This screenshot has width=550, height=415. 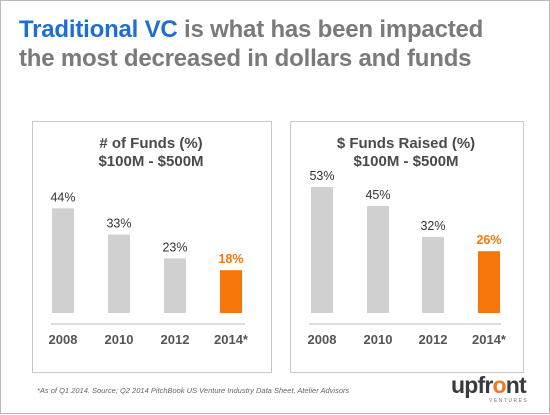 I want to click on bar-raised-2008, so click(x=322, y=250).